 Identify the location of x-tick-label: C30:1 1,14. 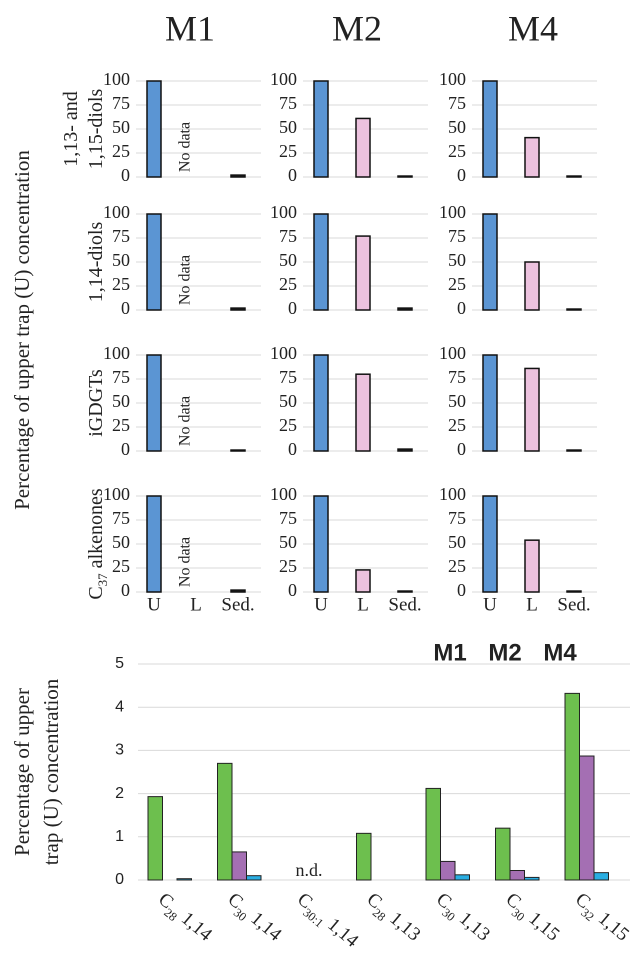
(327, 921).